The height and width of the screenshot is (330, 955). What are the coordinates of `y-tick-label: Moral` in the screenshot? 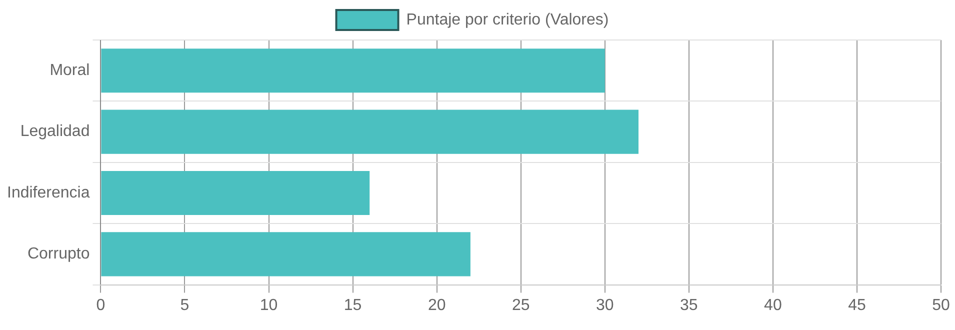 It's located at (70, 71).